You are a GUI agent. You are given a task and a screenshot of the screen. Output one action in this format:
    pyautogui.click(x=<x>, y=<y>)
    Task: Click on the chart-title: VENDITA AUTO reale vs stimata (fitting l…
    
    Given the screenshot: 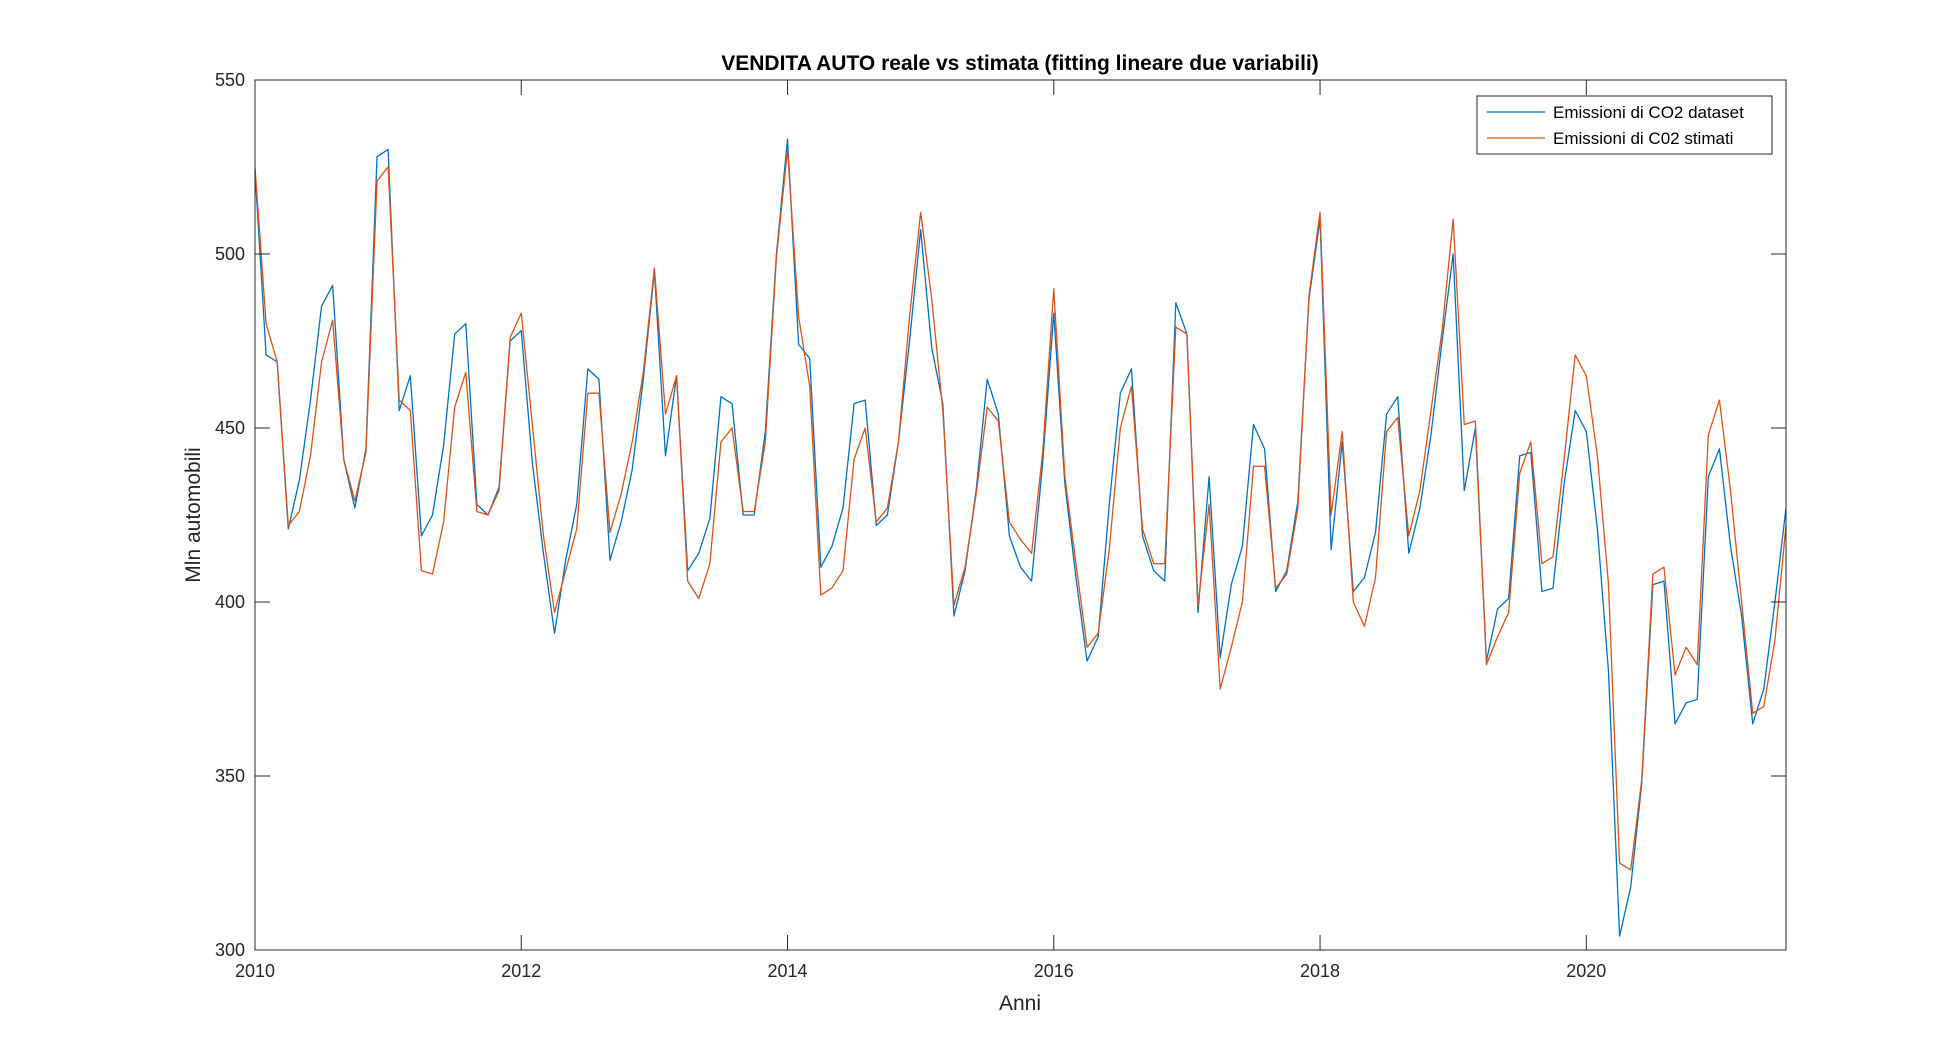 What is the action you would take?
    pyautogui.click(x=1020, y=63)
    